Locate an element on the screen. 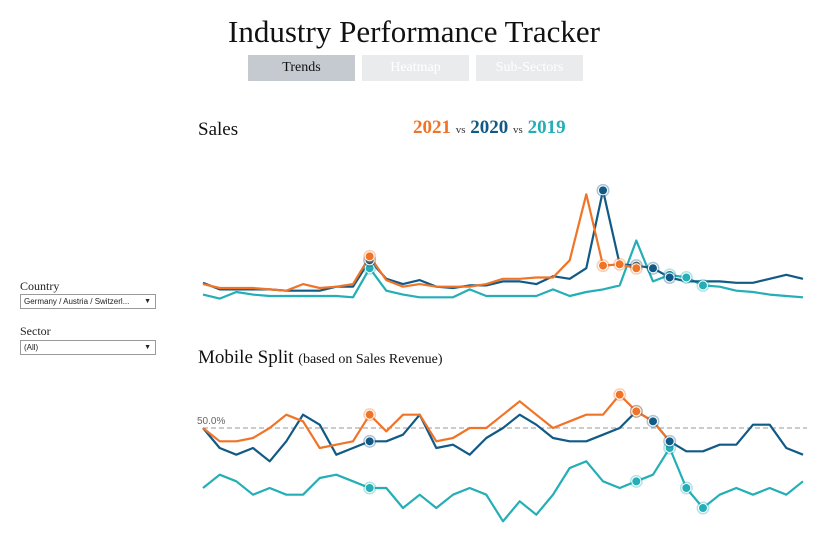 Image resolution: width=828 pixels, height=548 pixels. sales-chart-title: Sales is located at coordinates (218, 129).